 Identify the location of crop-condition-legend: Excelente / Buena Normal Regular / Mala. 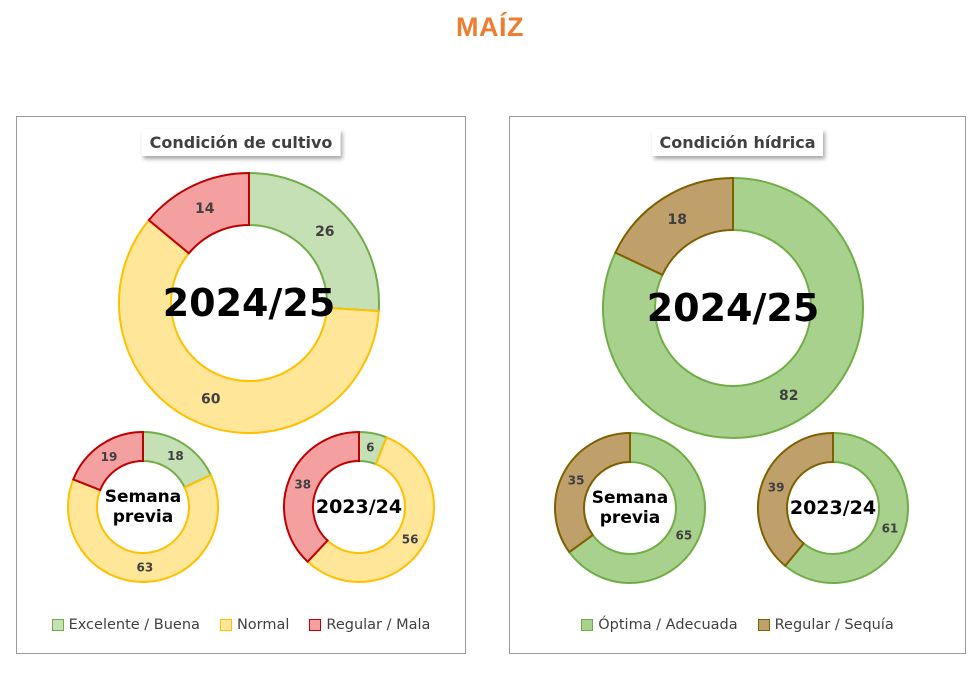
(241, 625).